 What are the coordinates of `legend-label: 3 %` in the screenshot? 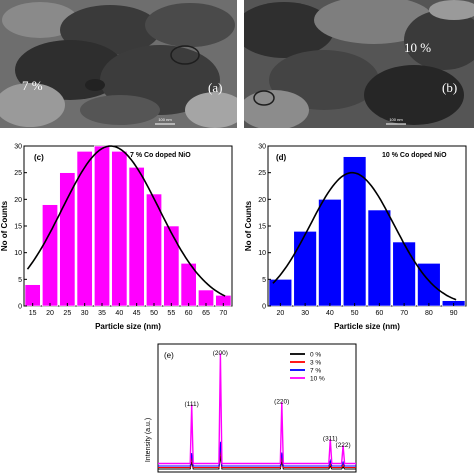 It's located at (315, 363).